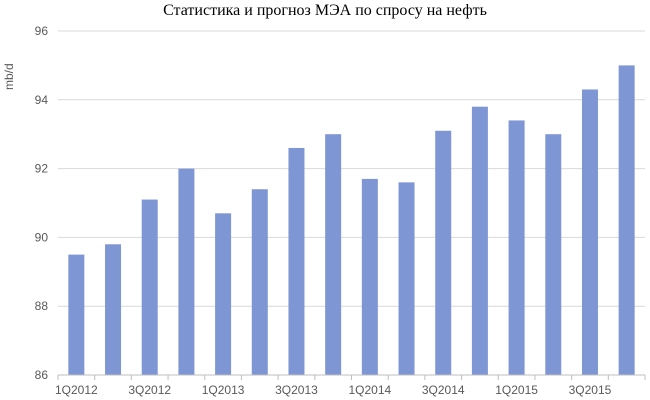 This screenshot has width=650, height=400. I want to click on x-tick-label: 3Q2012, so click(149, 390).